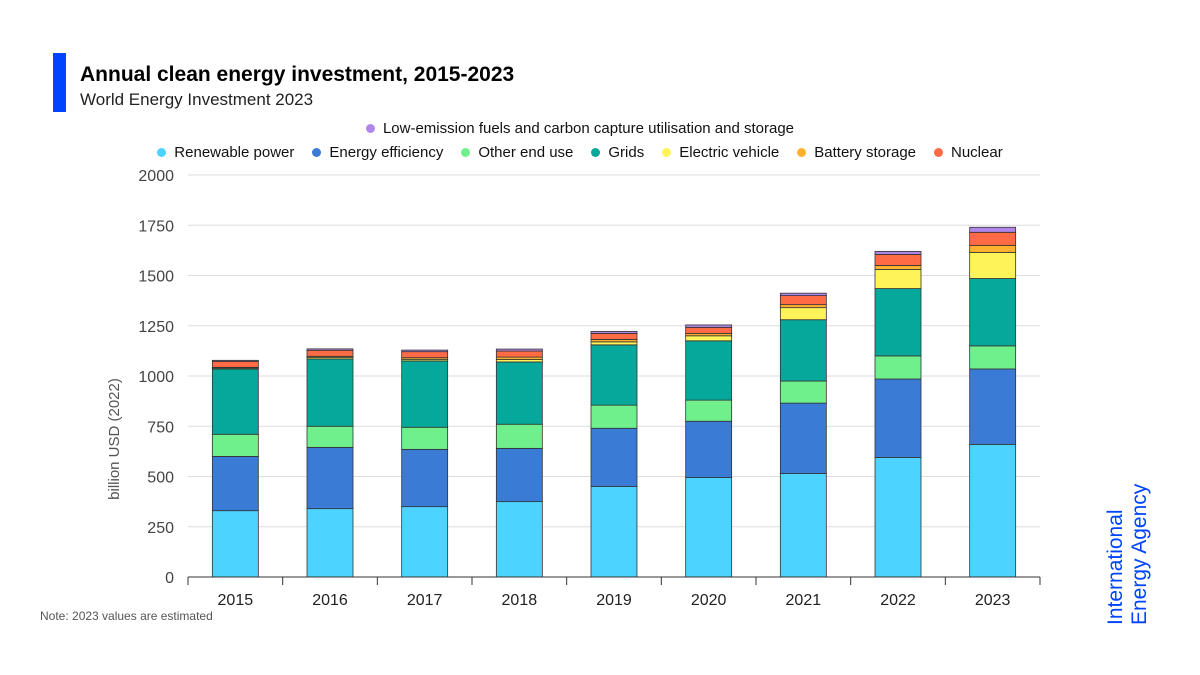 The width and height of the screenshot is (1200, 675). I want to click on bar-2018-other-end-use, so click(519, 436).